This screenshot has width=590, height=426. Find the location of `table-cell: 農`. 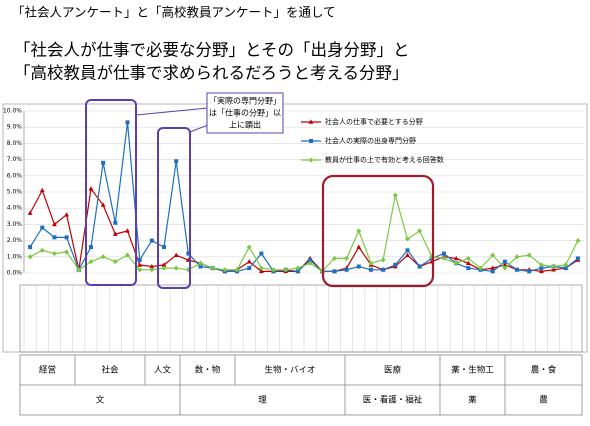

table-cell: 農 is located at coordinates (543, 400).